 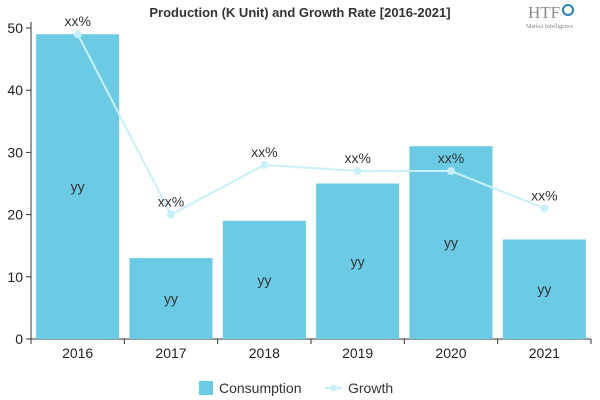 I want to click on y-tick-label: 50, so click(x=15, y=28).